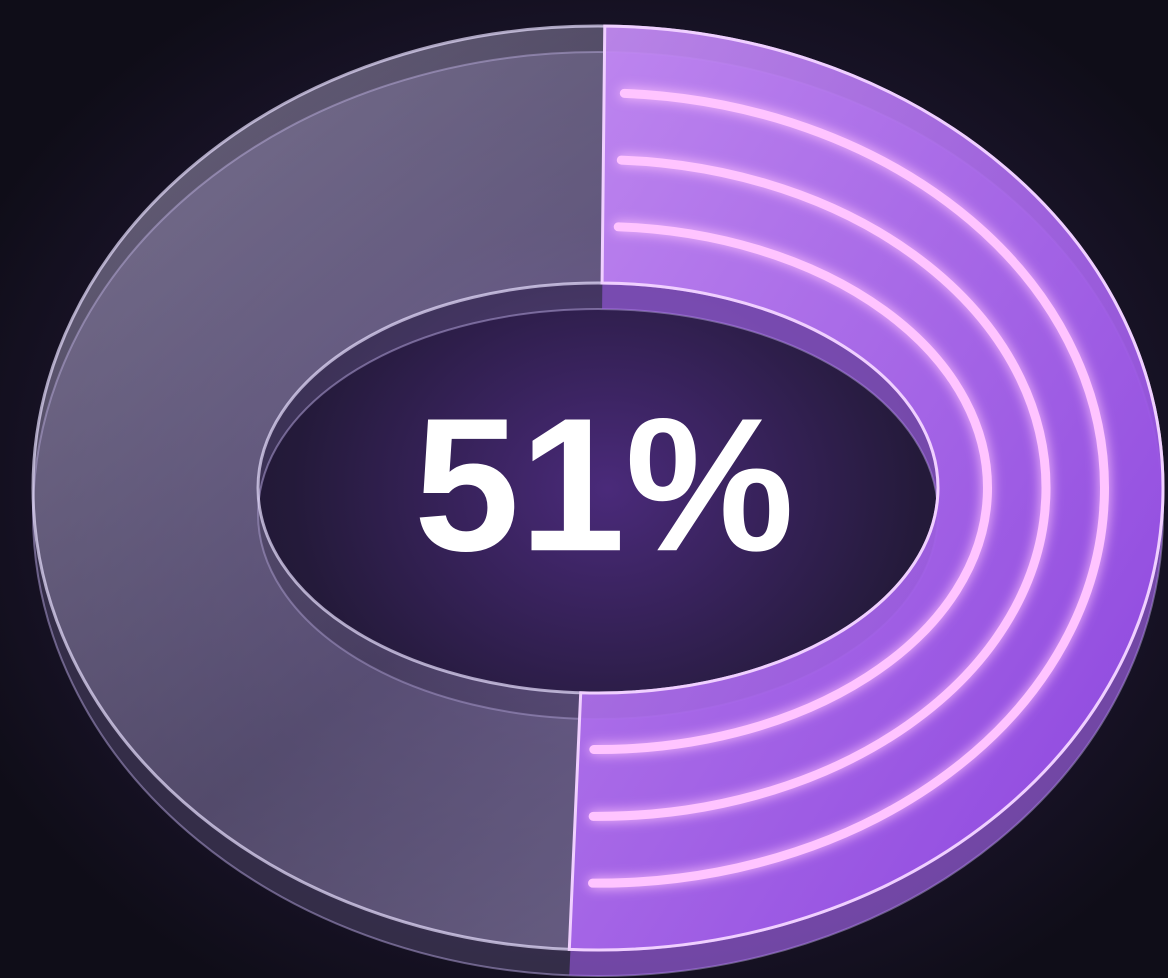  I want to click on center-label: 51%, so click(604, 485).